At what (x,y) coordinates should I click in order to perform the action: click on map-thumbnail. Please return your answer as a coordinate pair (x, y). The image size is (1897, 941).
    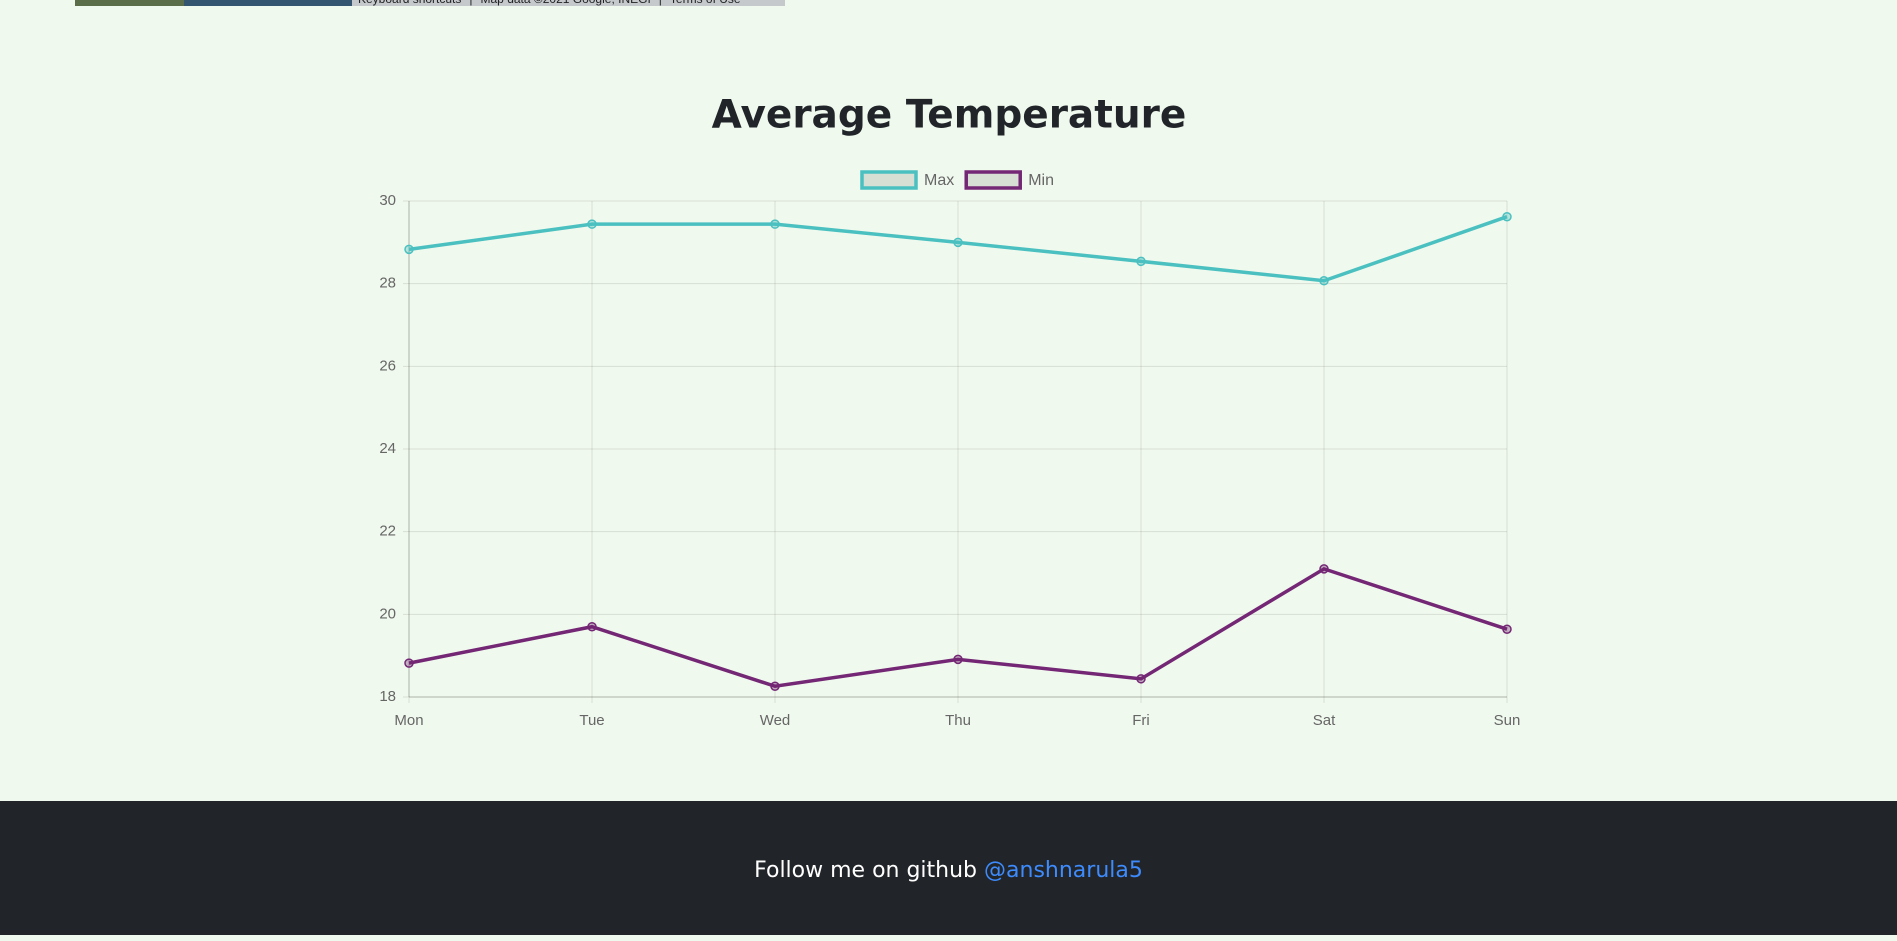
    Looking at the image, I should click on (129, 3).